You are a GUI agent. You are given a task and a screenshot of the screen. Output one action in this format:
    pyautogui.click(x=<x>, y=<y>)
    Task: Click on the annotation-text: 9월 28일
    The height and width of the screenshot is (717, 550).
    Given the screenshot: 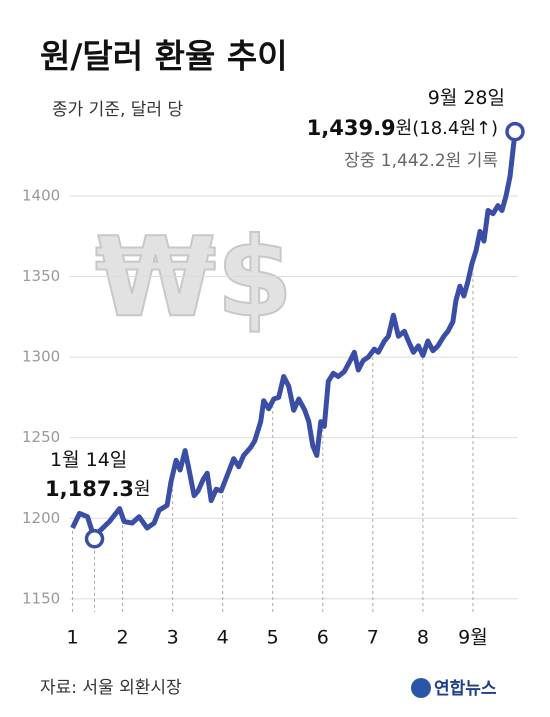 What is the action you would take?
    pyautogui.click(x=466, y=98)
    